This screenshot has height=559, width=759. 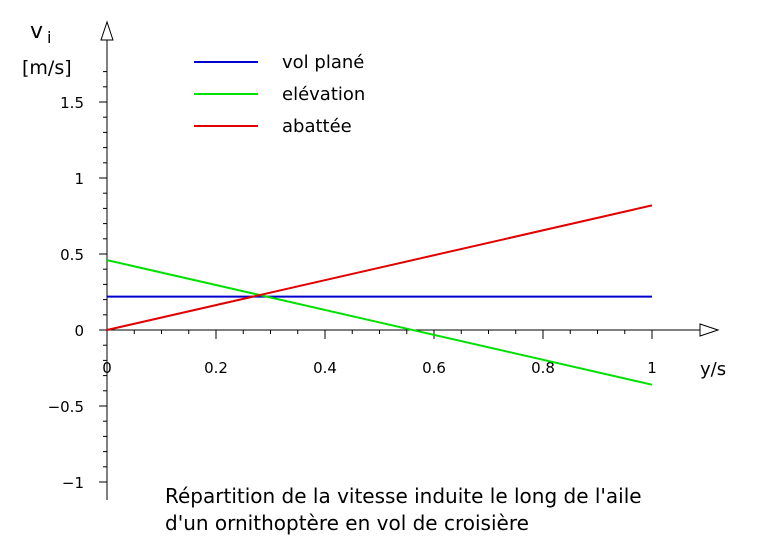 I want to click on legend: vol plané elévation abattée, so click(x=279, y=94).